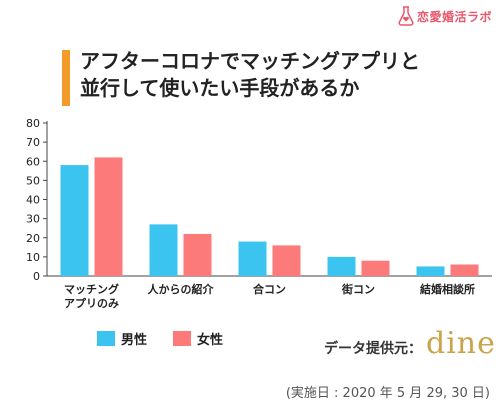 The width and height of the screenshot is (500, 408). I want to click on site-logo: 恋愛婚活ラボ, so click(445, 16).